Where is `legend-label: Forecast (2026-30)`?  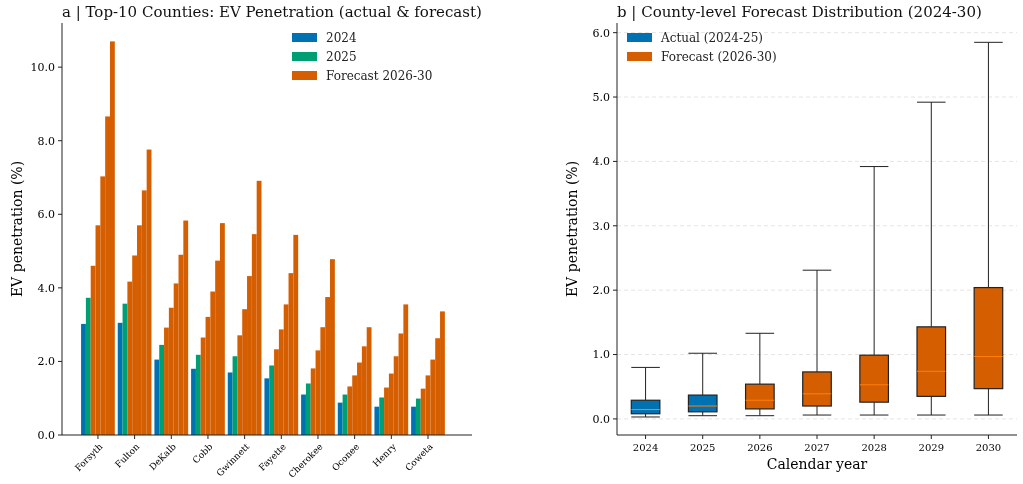 legend-label: Forecast (2026-30) is located at coordinates (719, 57).